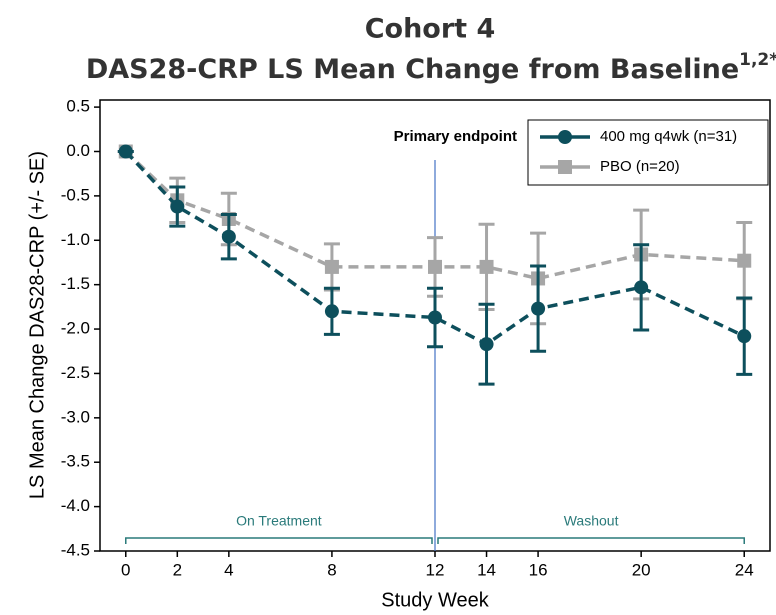  I want to click on period-label: Washout, so click(591, 521).